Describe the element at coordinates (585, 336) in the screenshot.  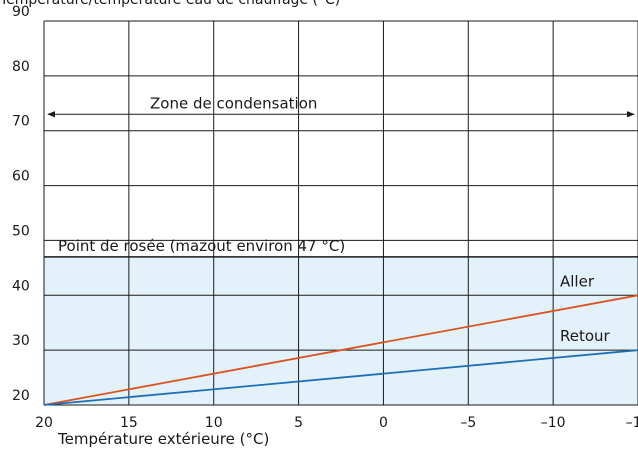
I see `series-label-retour: Retour` at that location.